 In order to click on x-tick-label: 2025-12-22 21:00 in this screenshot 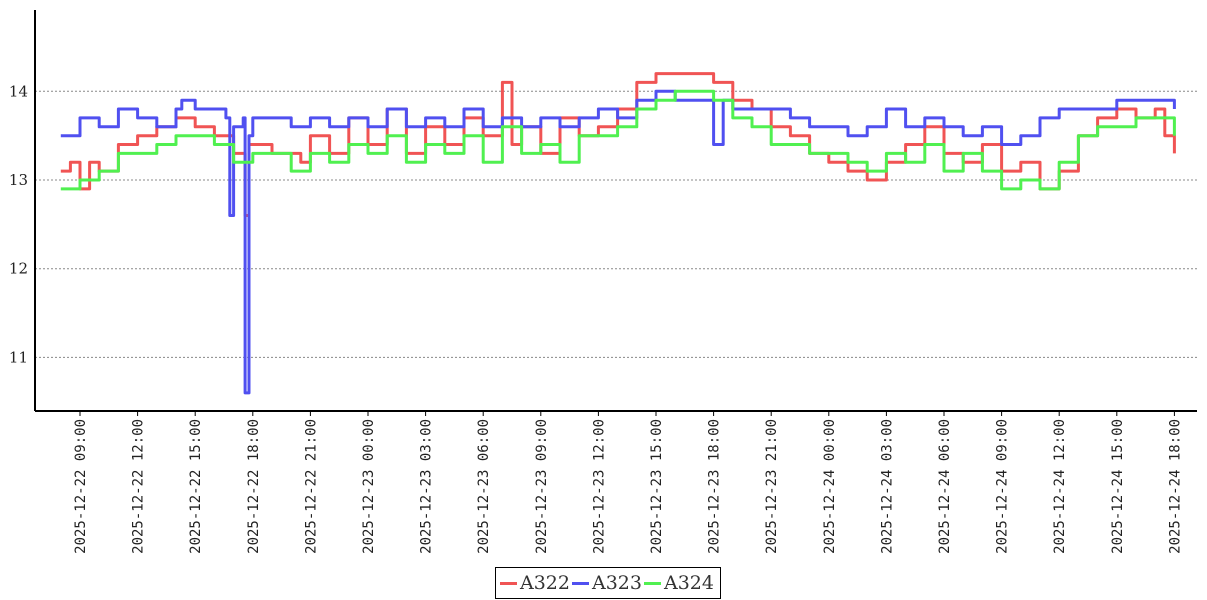, I will do `click(311, 486)`.